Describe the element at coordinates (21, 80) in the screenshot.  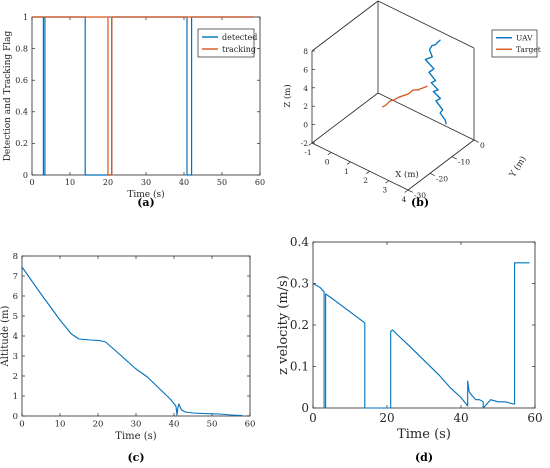
I see `y-tick-label: 0.6` at that location.